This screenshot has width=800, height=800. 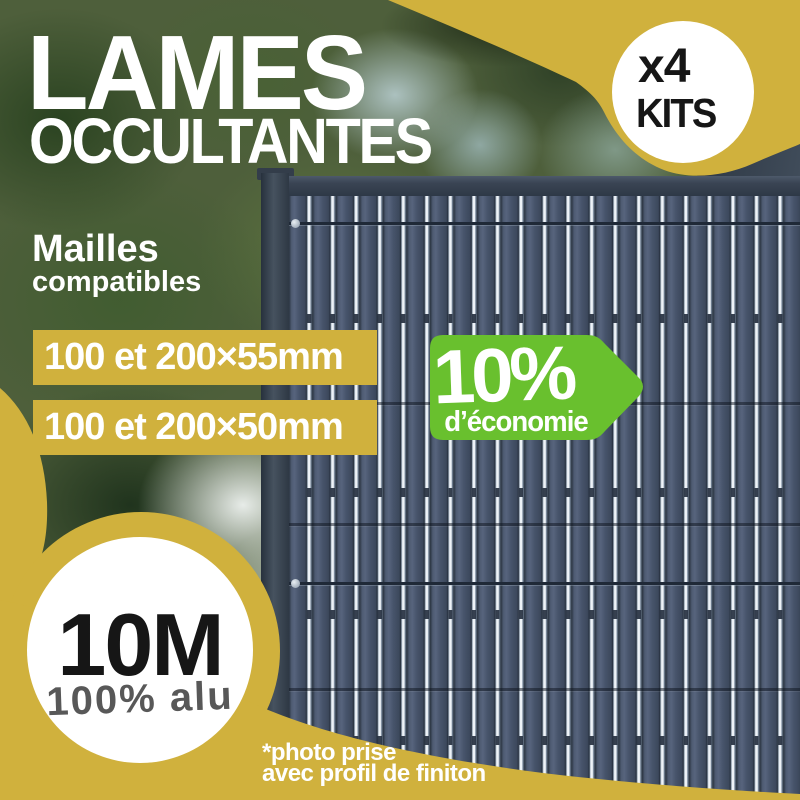 I want to click on subtitle-line2: compatibles, so click(x=117, y=282).